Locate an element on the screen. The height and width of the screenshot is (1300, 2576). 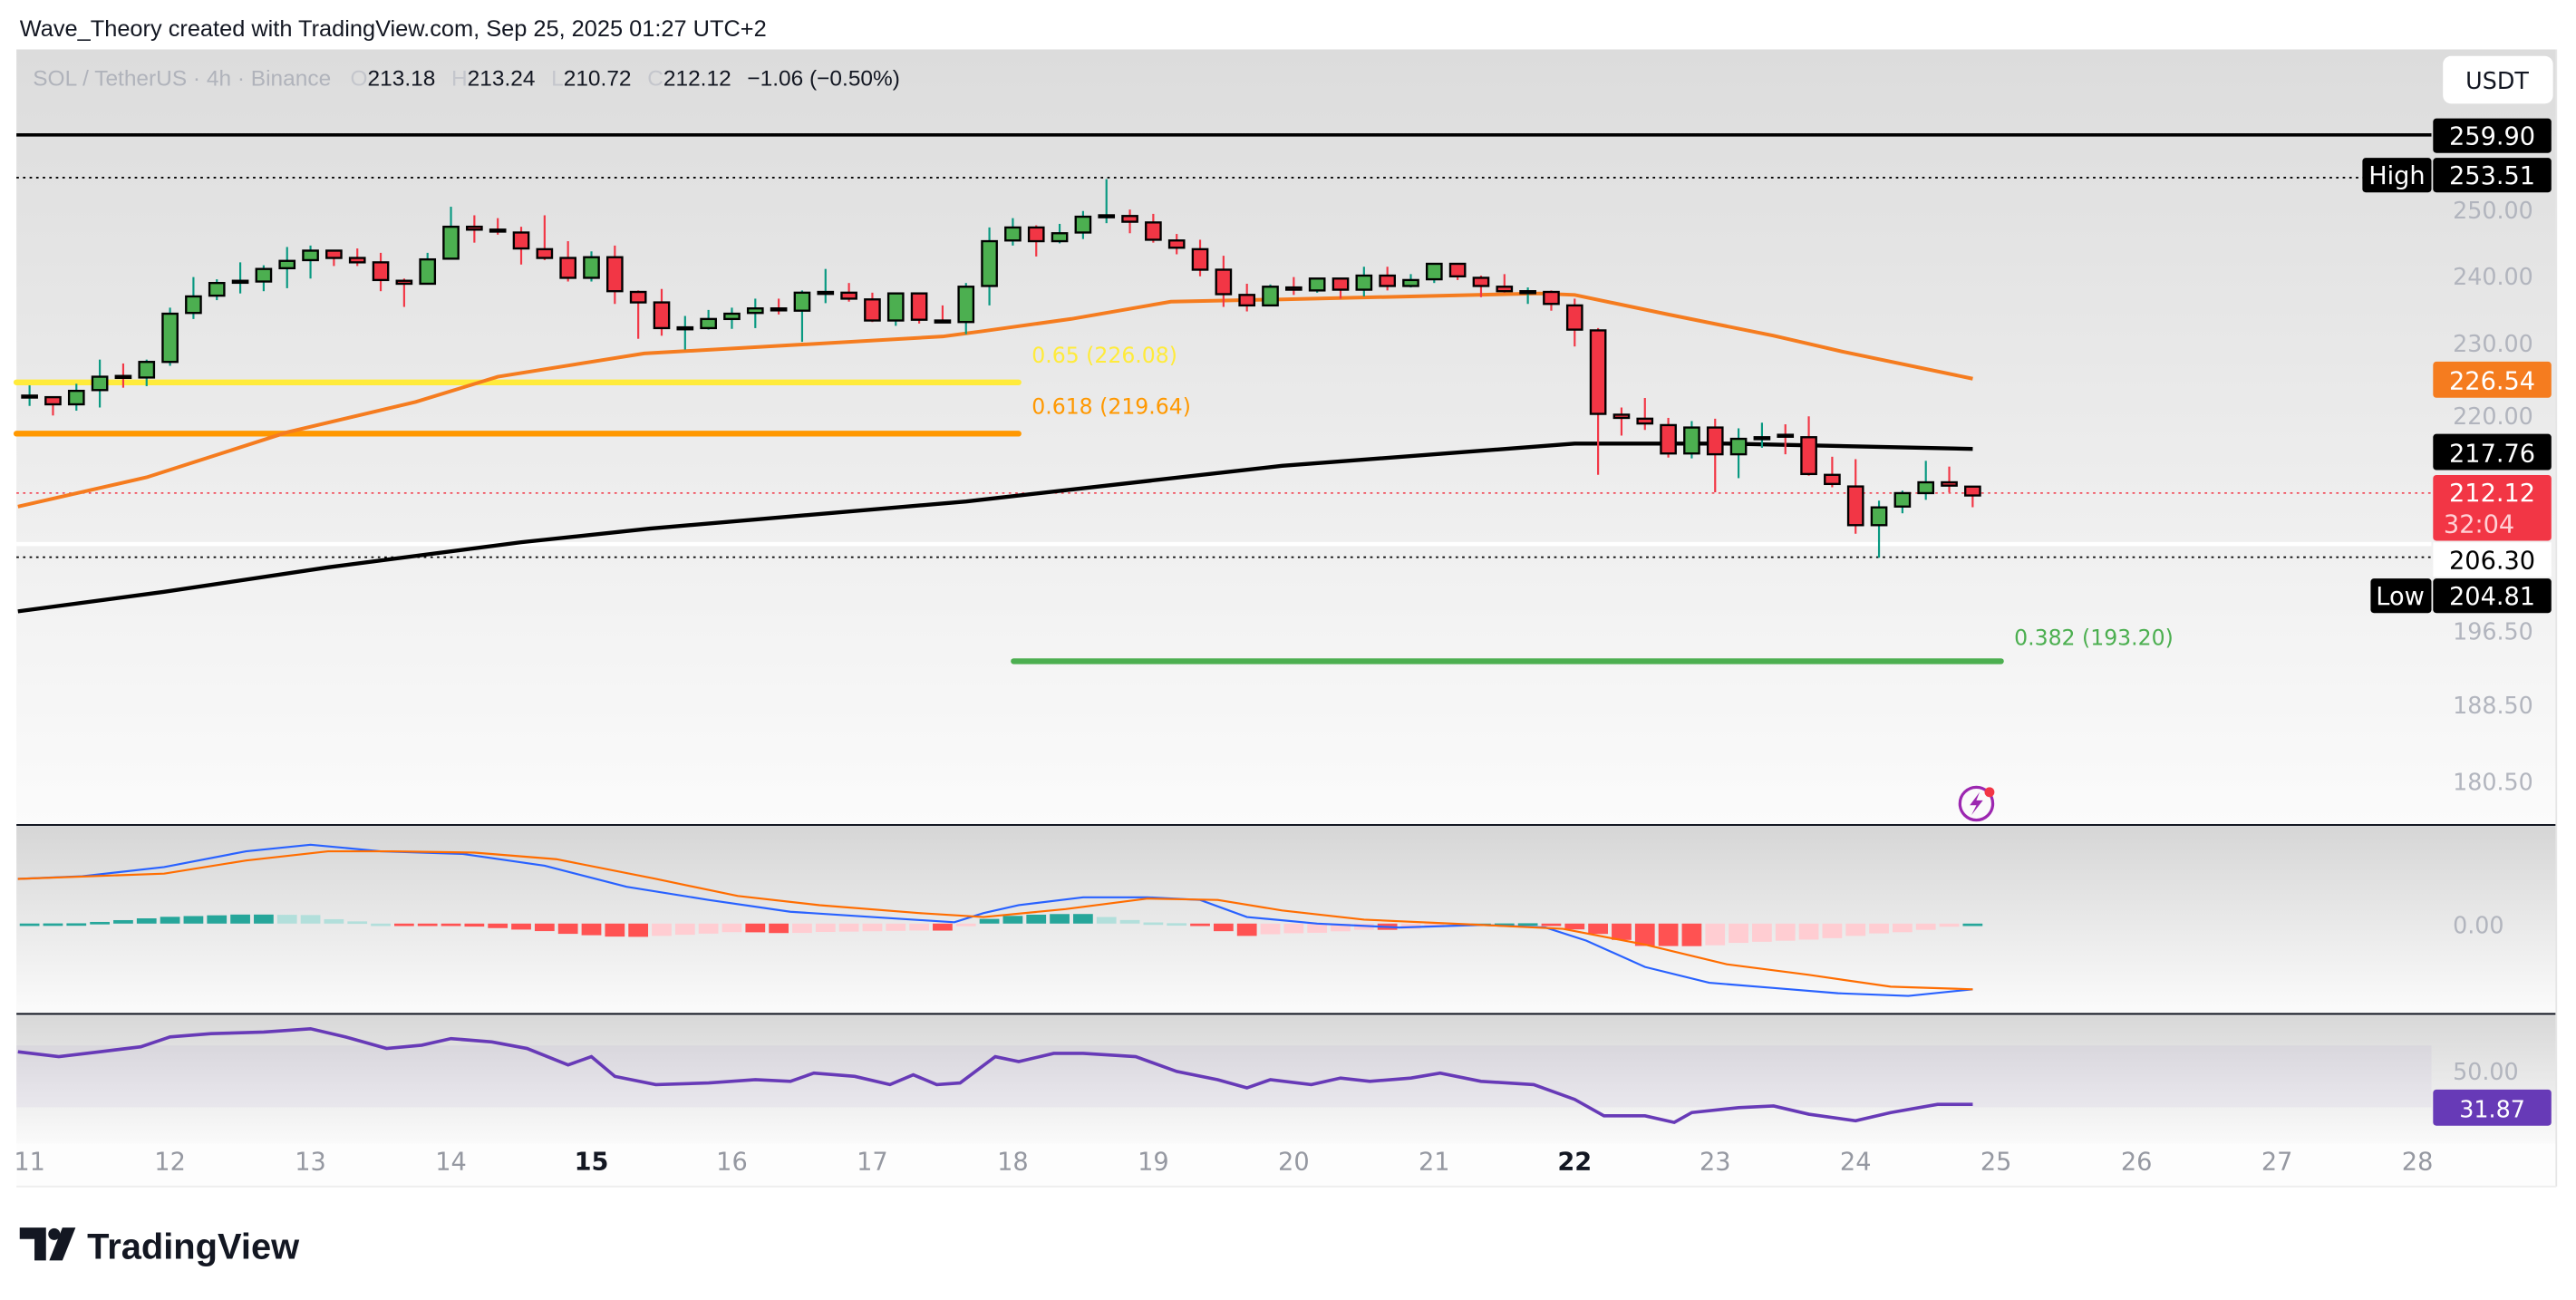
price-tick-label: 230.00 is located at coordinates (2493, 343).